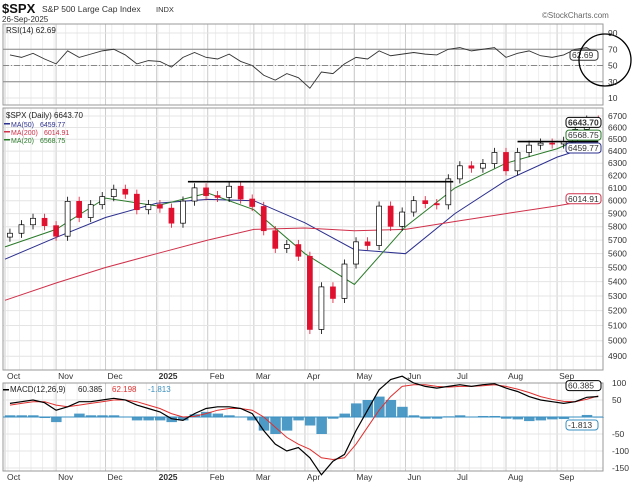 Image resolution: width=640 pixels, height=488 pixels. I want to click on ma50-legend-value: 6459.77, so click(52, 125).